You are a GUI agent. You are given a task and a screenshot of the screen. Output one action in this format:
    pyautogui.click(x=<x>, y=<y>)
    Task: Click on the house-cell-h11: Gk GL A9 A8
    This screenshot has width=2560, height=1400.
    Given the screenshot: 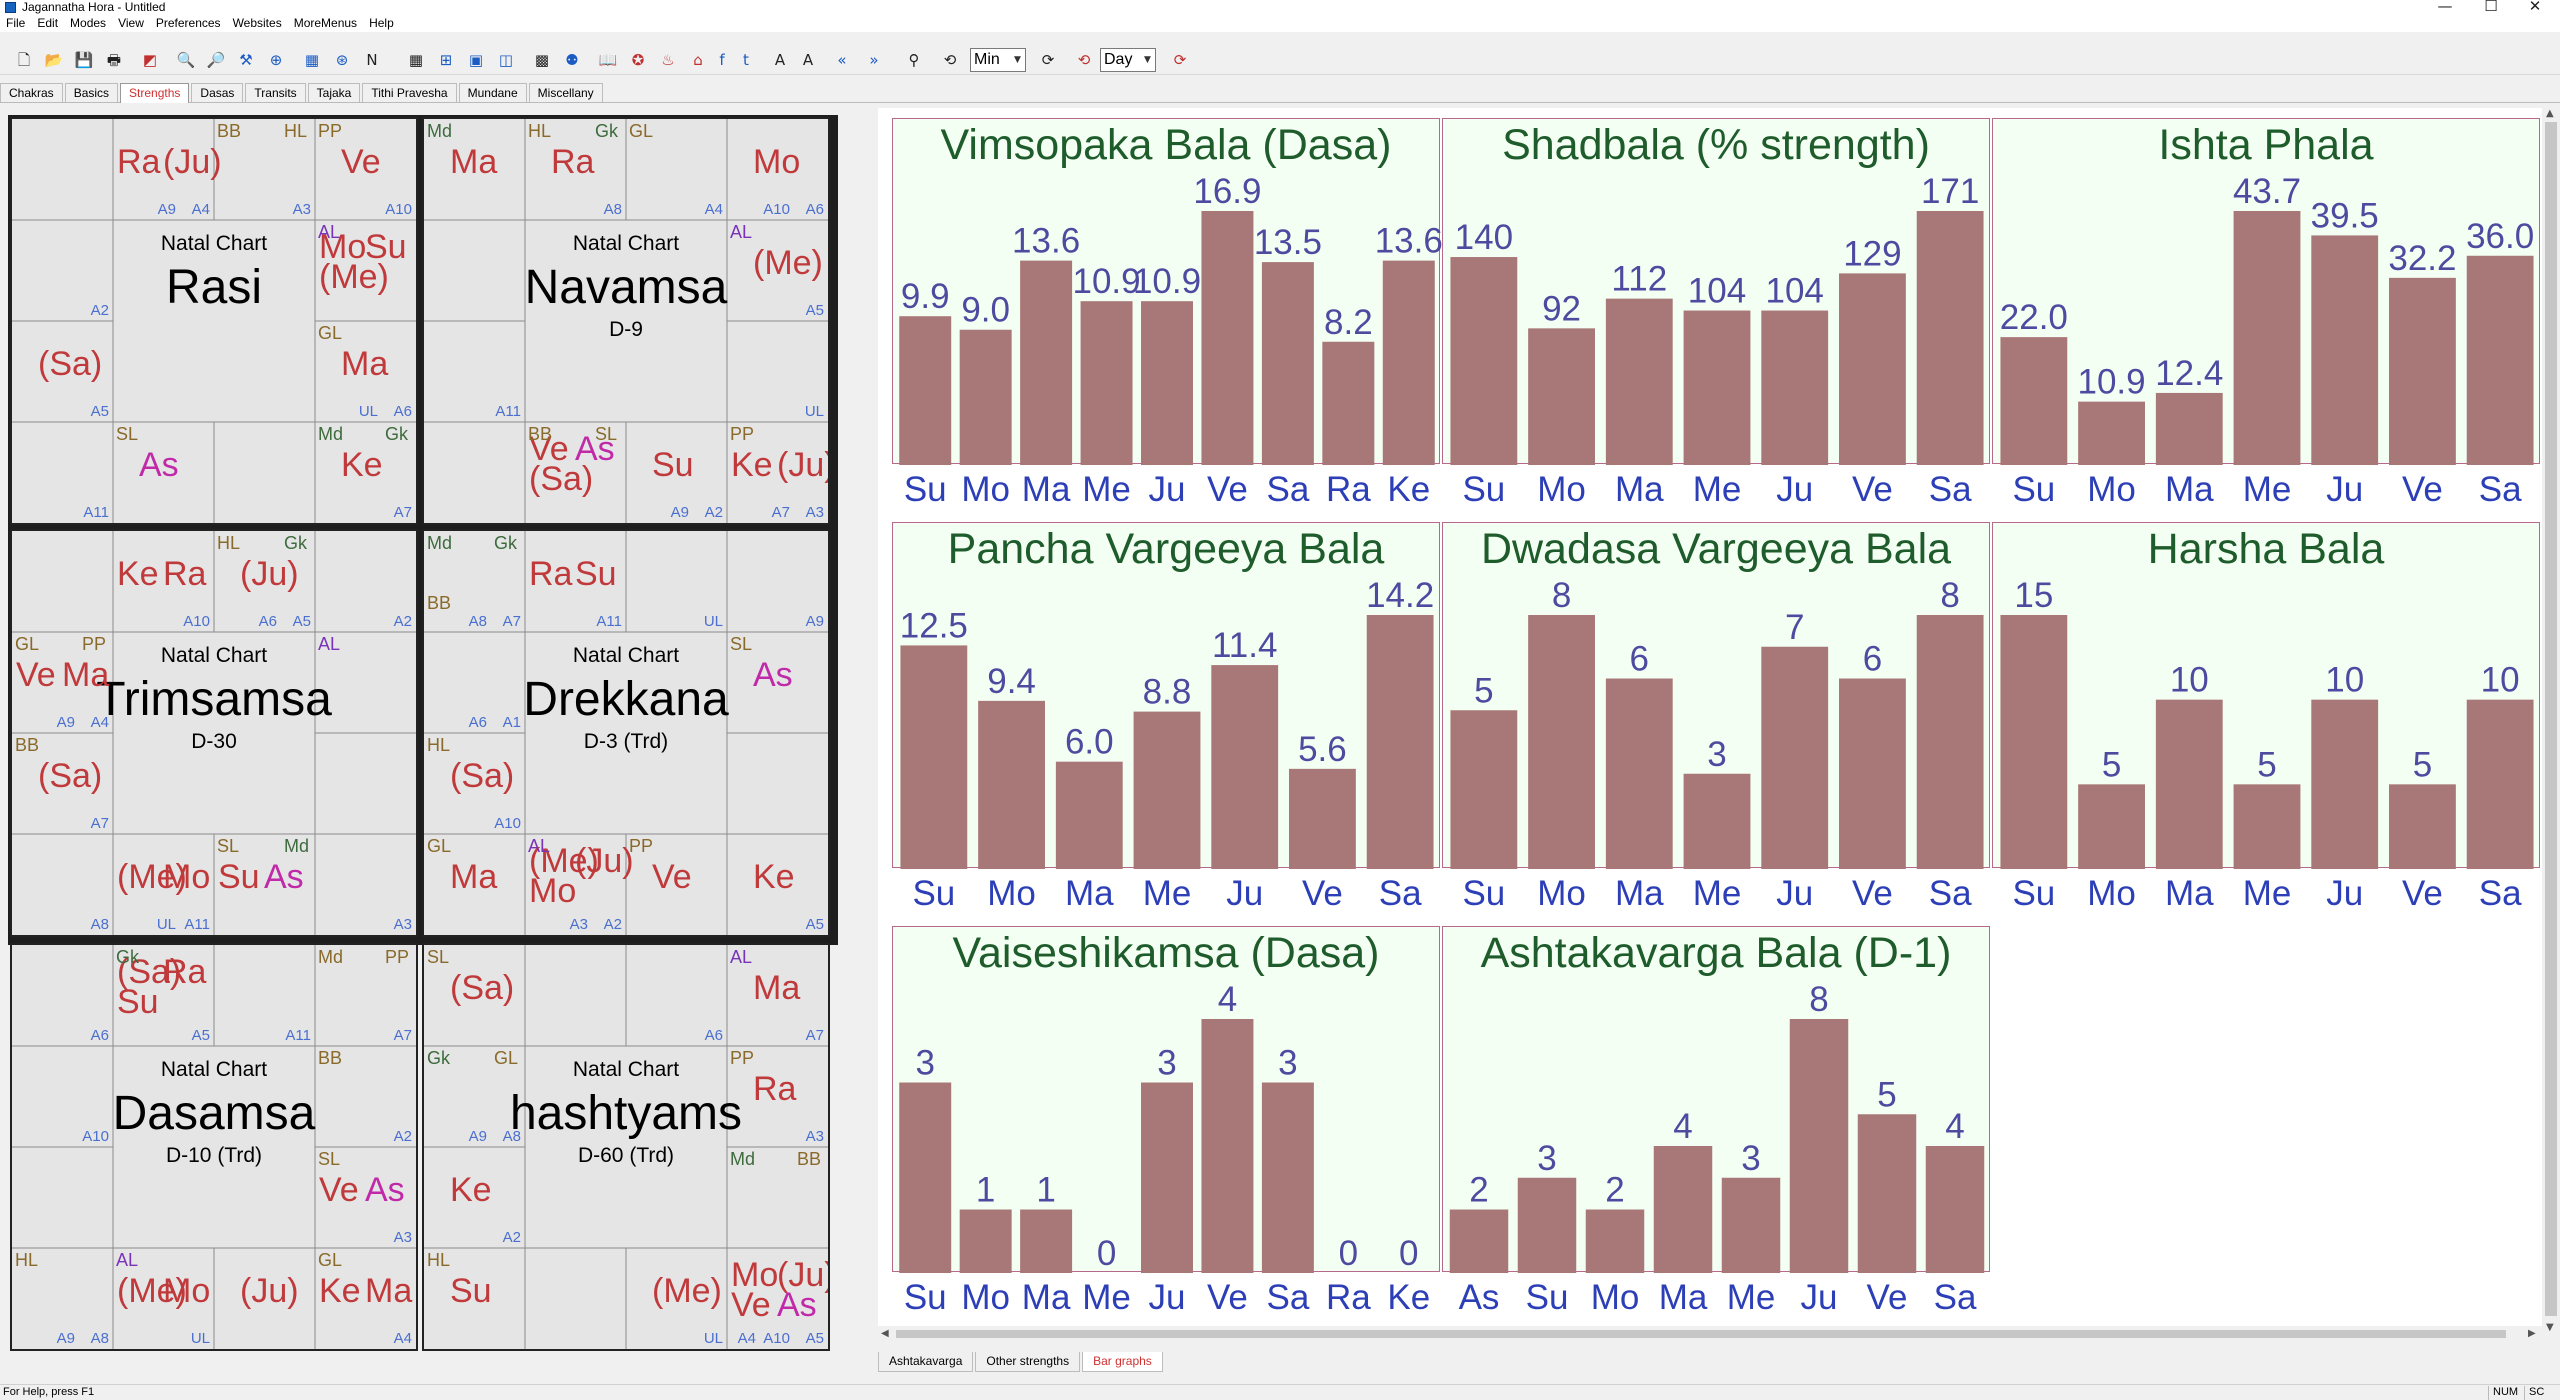 What is the action you would take?
    pyautogui.click(x=474, y=1096)
    